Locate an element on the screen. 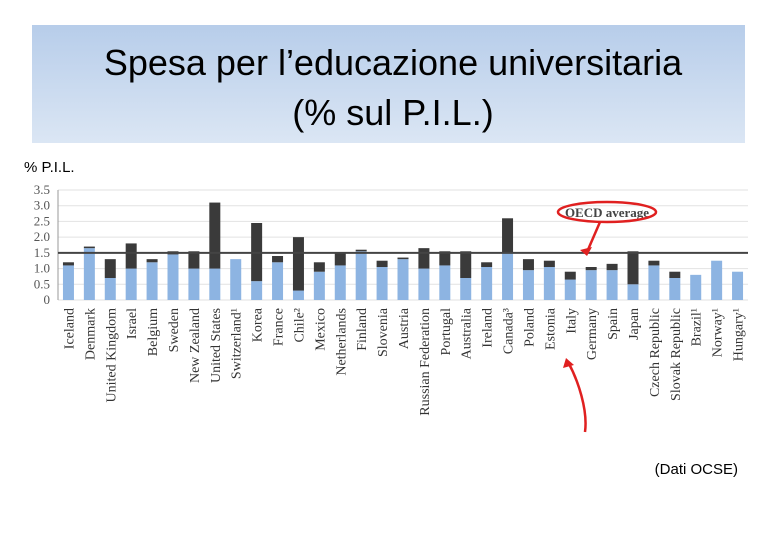  x-tick-label: Mexico is located at coordinates (320, 329).